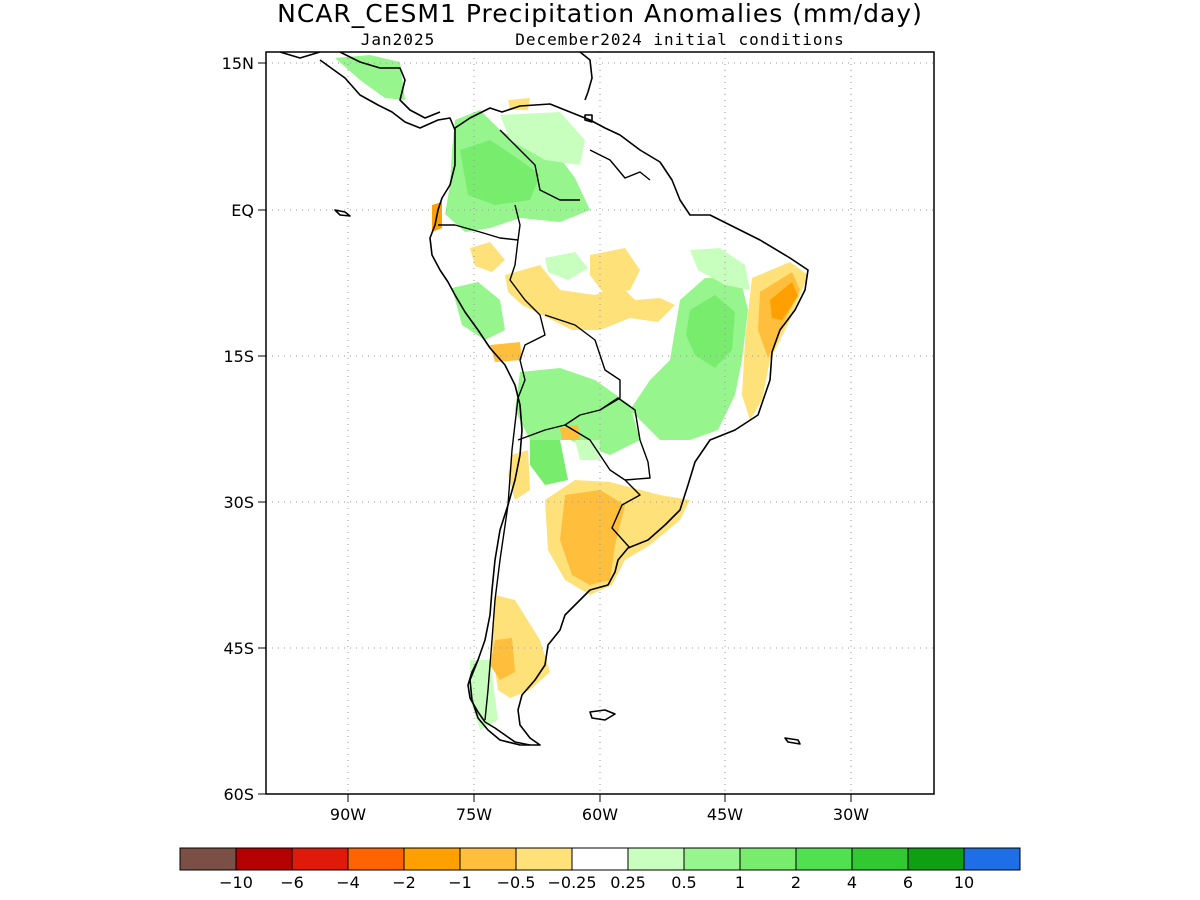  Describe the element at coordinates (683, 882) in the screenshot. I see `colorbar-label: 0.5` at that location.